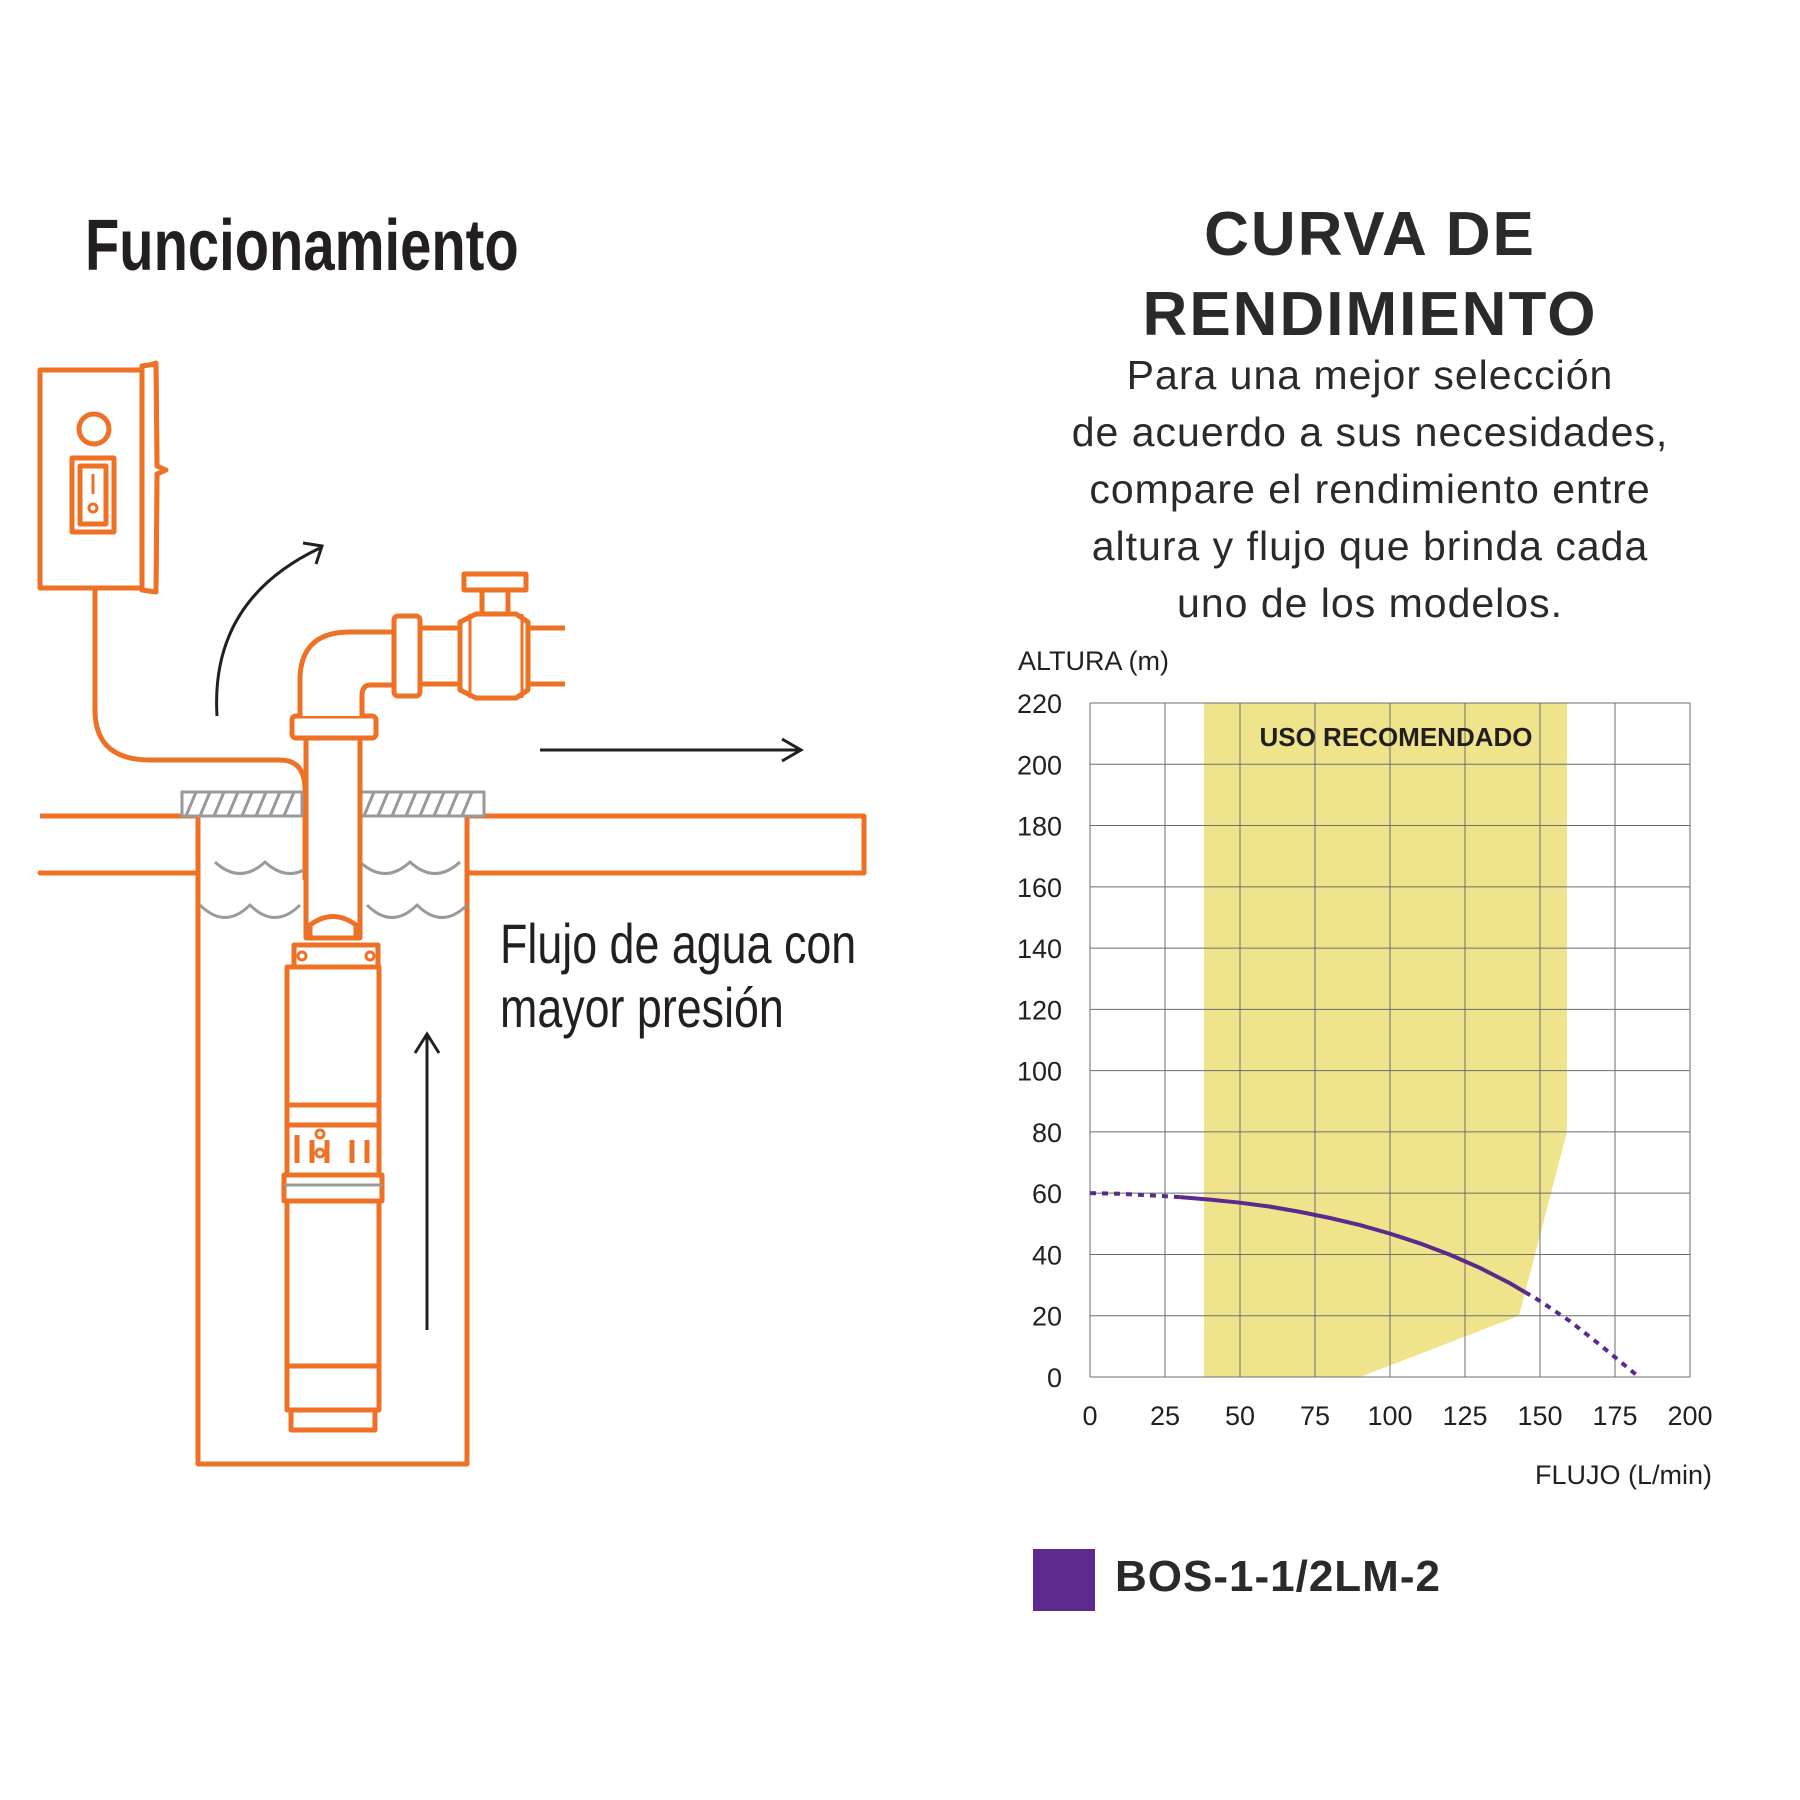 The image size is (1800, 1800). What do you see at coordinates (1047, 1317) in the screenshot?
I see `y-tick-label: 20` at bounding box center [1047, 1317].